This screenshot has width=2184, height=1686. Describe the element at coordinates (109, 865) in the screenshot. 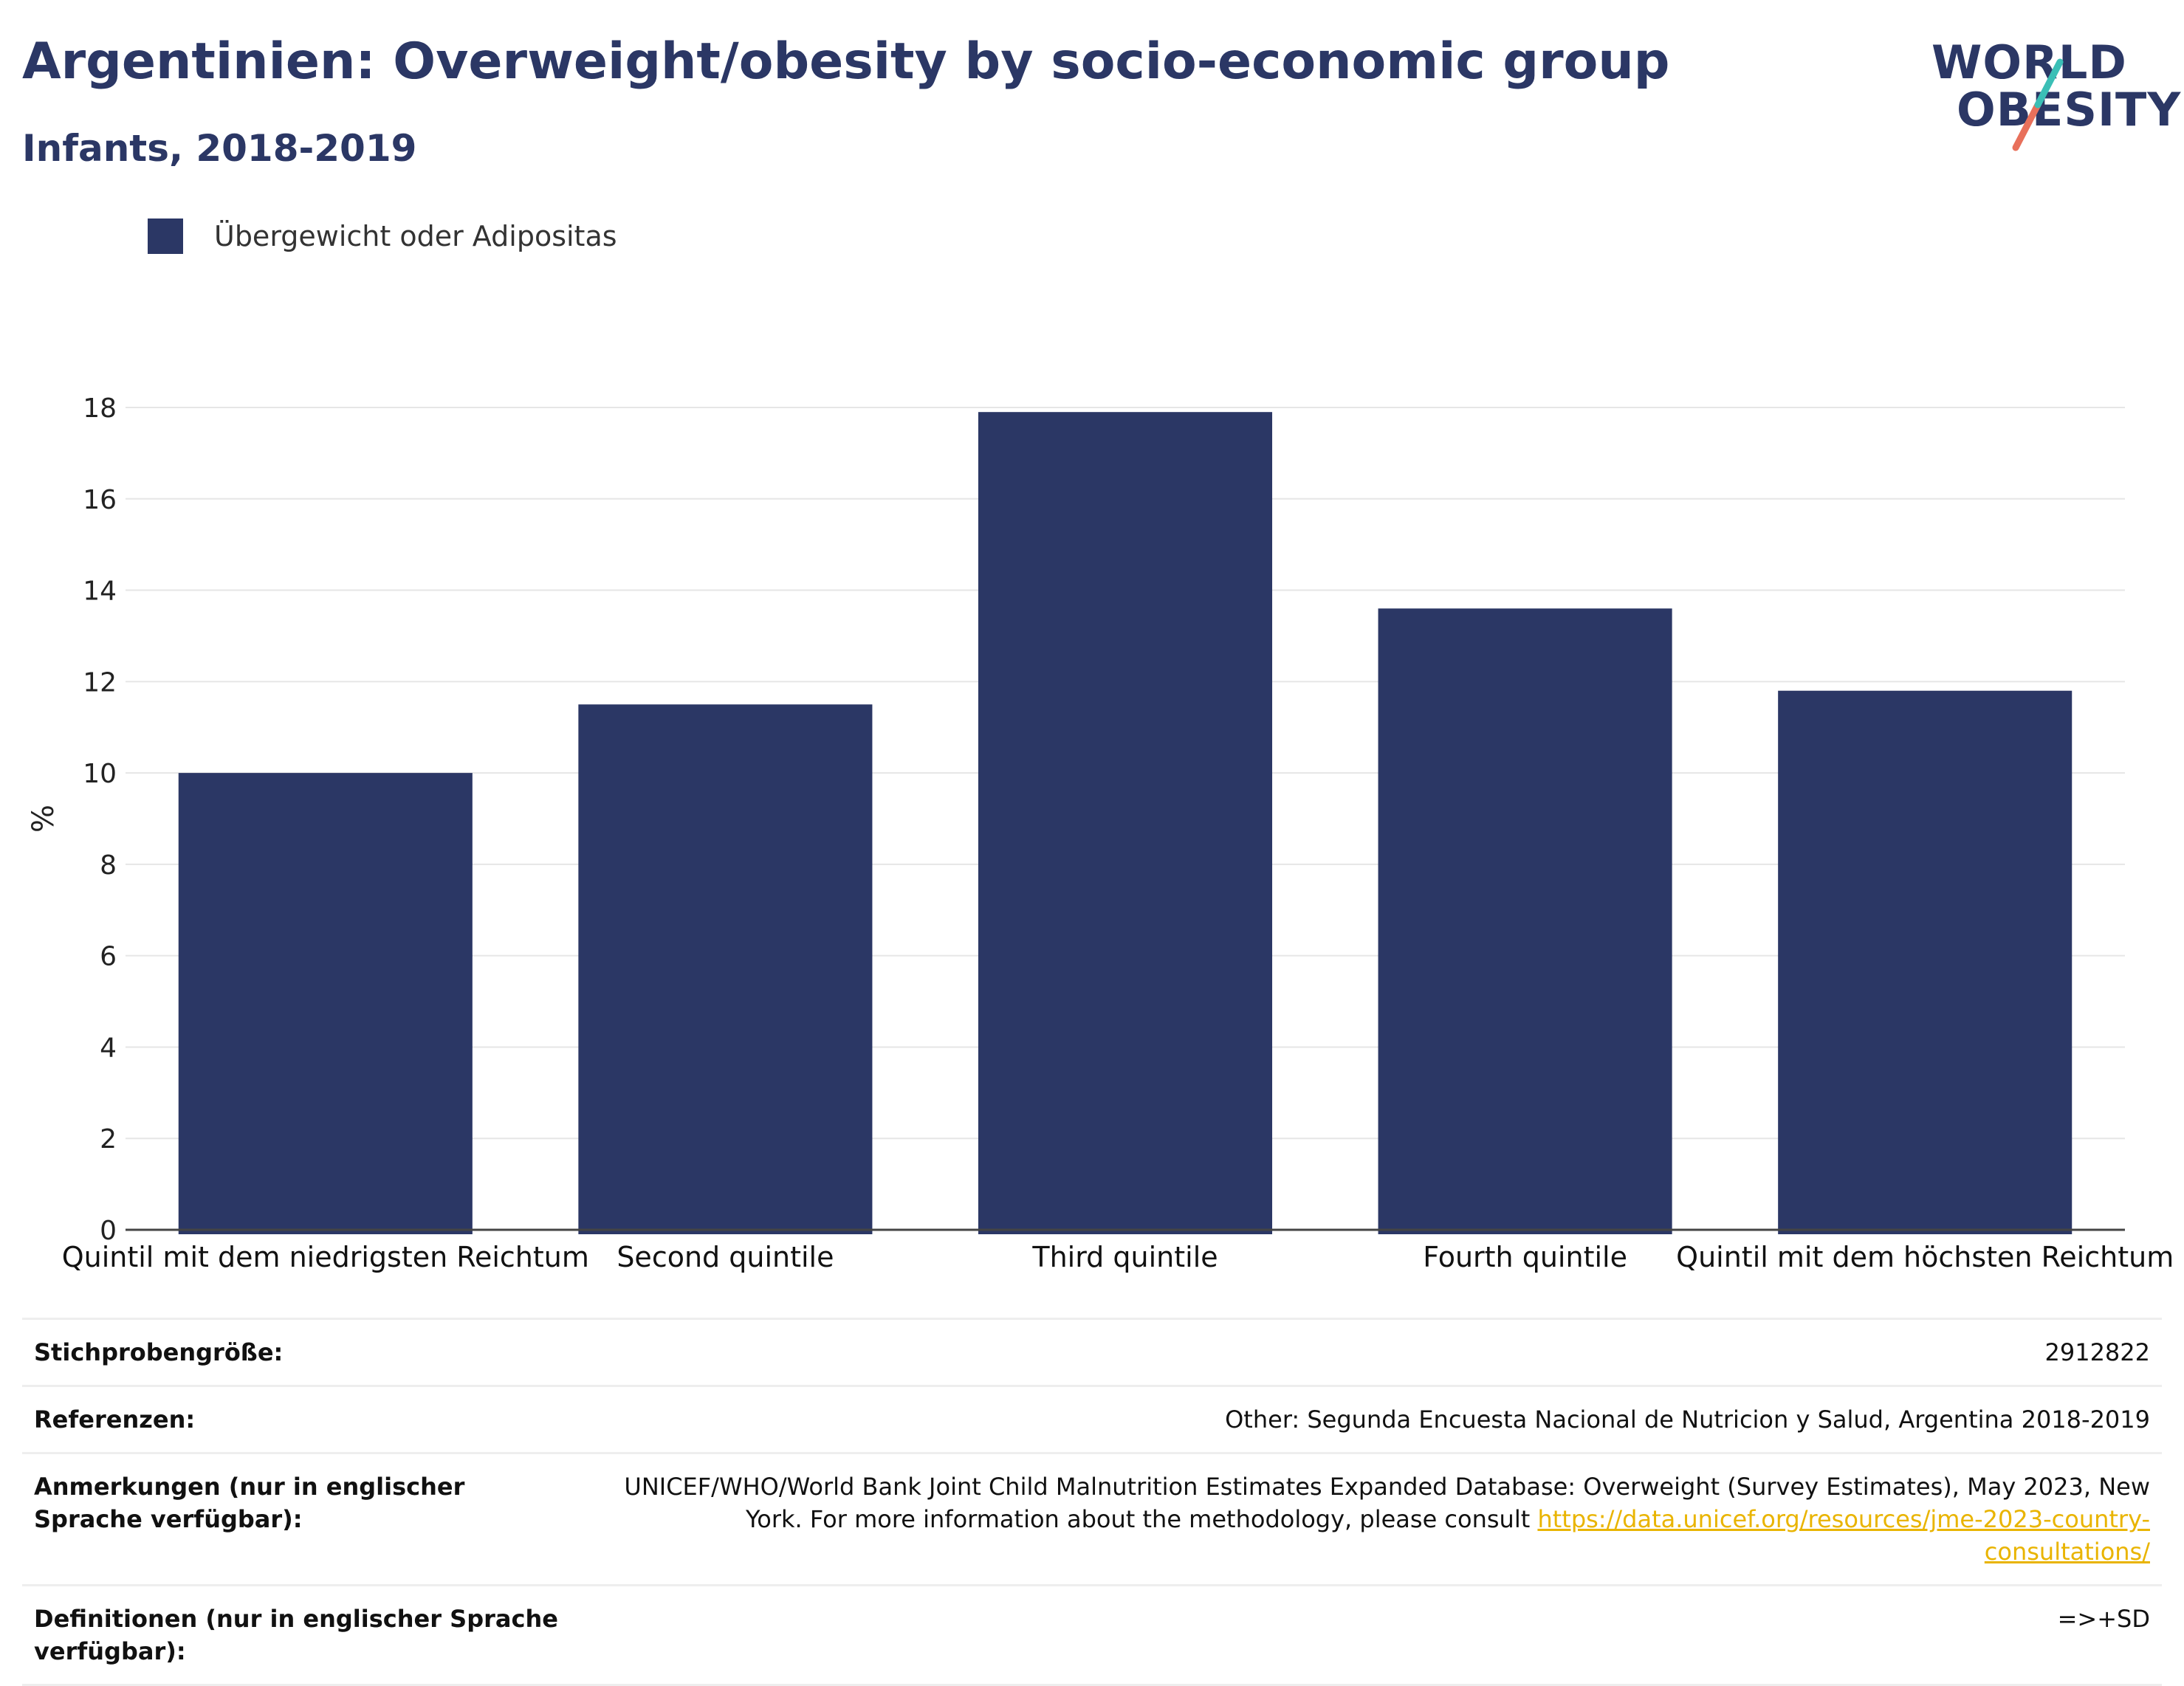

I see `y-tick-label: 8` at that location.